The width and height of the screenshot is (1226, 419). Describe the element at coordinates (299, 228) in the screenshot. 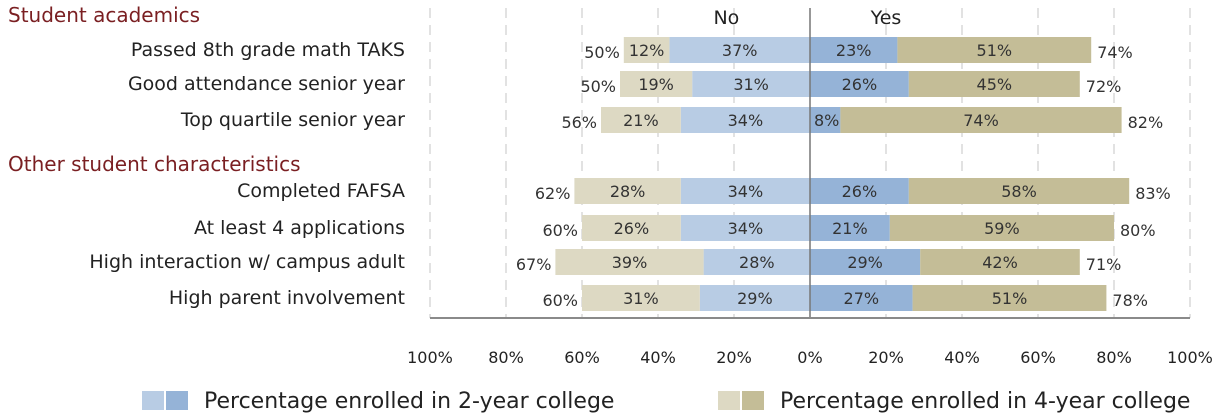

I see `category-label: At least 4 applications` at that location.